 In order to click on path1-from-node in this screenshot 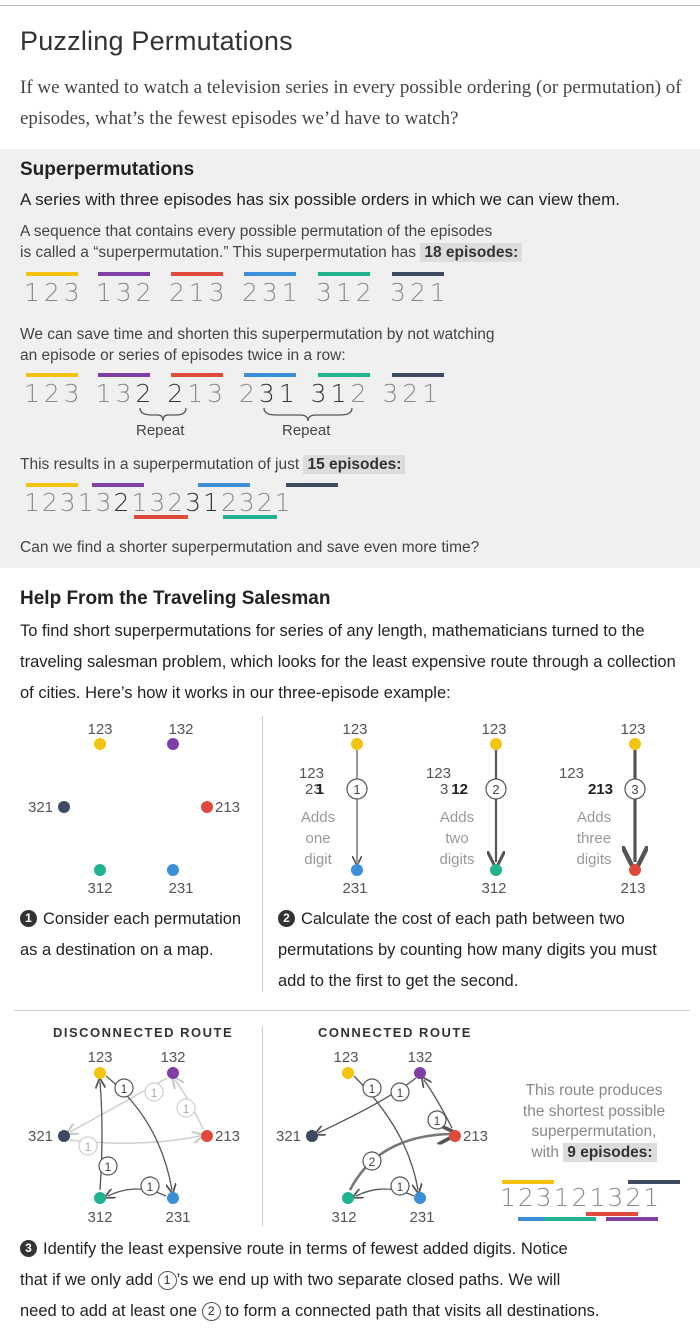, I will do `click(357, 744)`.